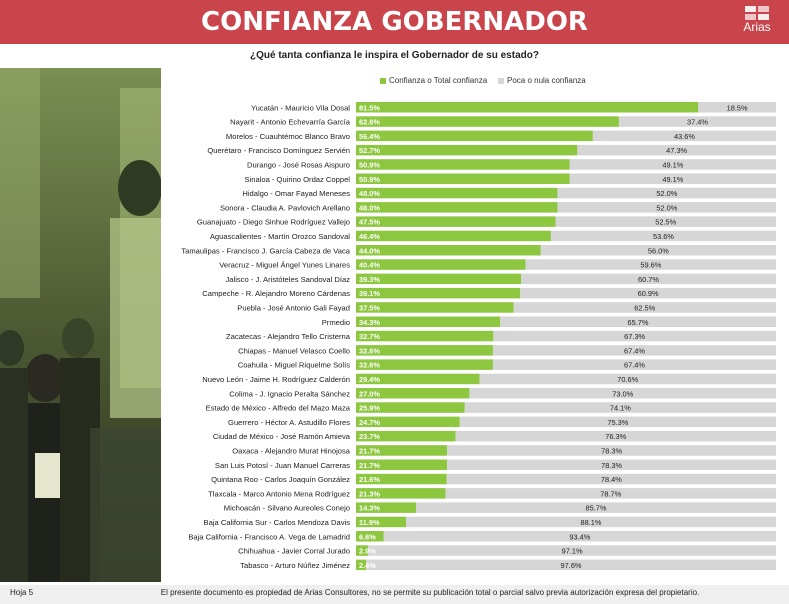  What do you see at coordinates (369, 236) in the screenshot?
I see `data-label-confianza: 46.4%` at bounding box center [369, 236].